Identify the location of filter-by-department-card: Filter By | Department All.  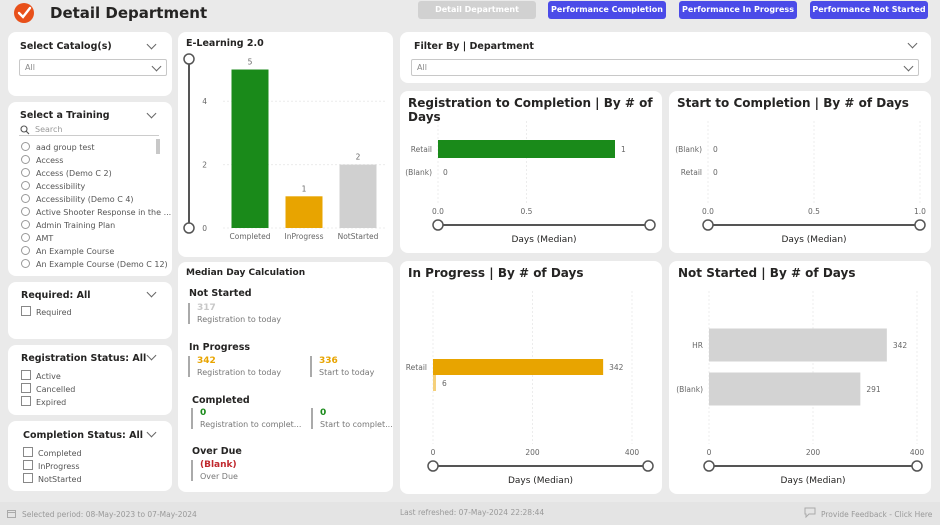
(665, 57).